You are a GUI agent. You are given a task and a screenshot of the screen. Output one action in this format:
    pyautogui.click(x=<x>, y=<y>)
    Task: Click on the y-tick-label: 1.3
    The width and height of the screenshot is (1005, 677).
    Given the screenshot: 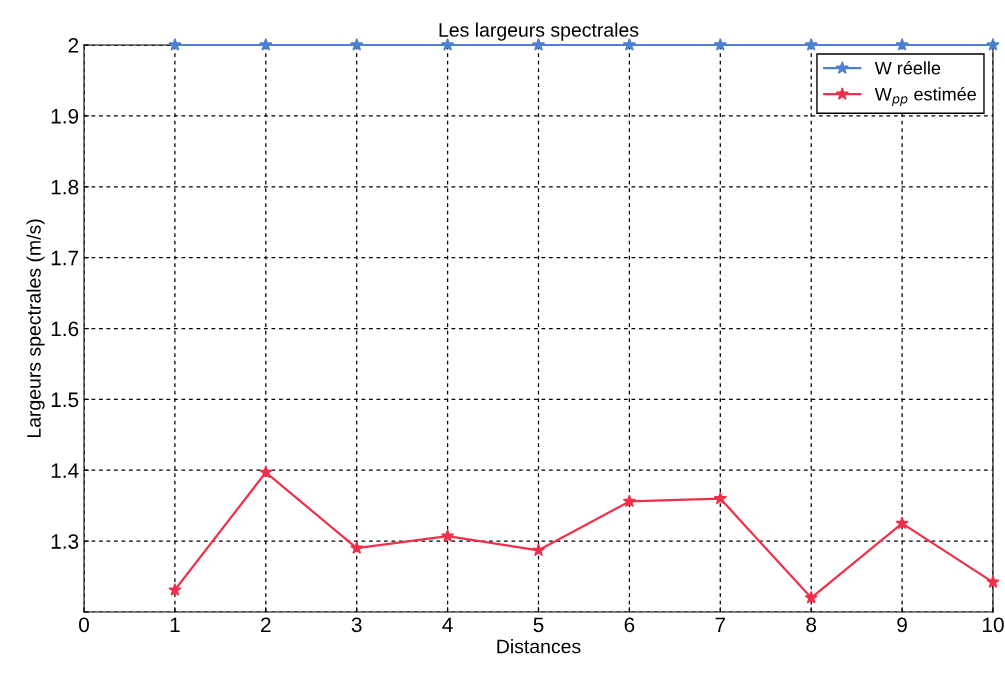 What is the action you would take?
    pyautogui.click(x=65, y=541)
    